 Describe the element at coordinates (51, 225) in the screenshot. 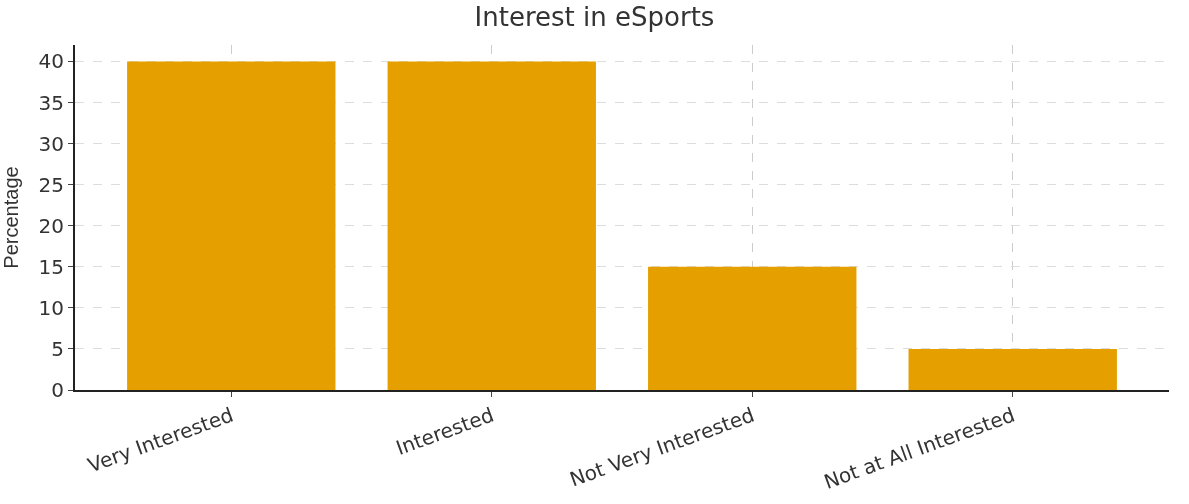

I see `y-tick-label: 20` at that location.